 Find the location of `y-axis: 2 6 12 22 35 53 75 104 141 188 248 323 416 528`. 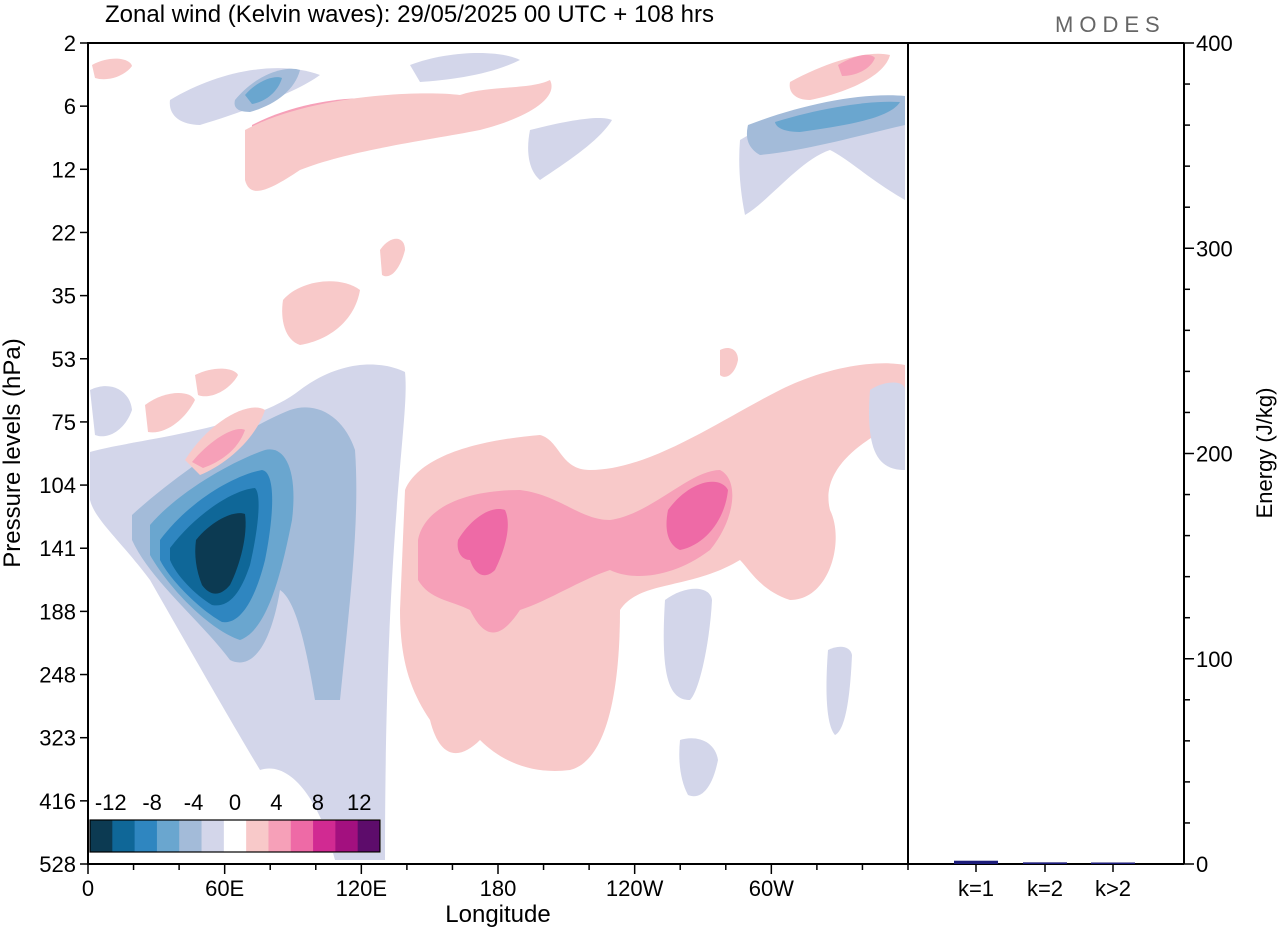

y-axis: 2 6 12 22 35 53 75 104 141 188 248 323 416 528 is located at coordinates (63, 454).